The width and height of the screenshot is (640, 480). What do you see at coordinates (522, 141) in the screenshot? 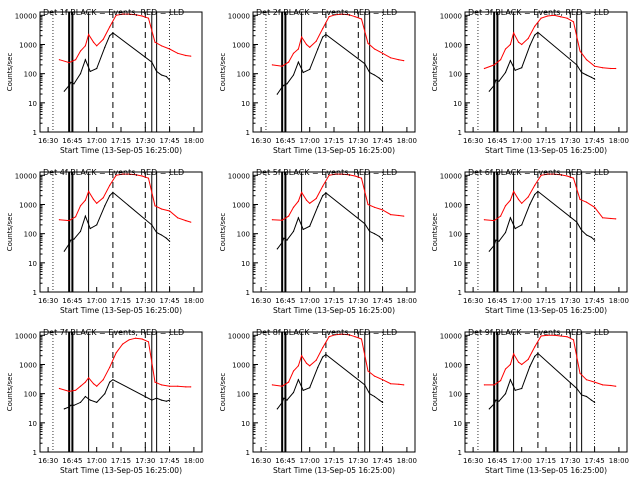
I see `x-tick-label: 17:00` at bounding box center [522, 141].